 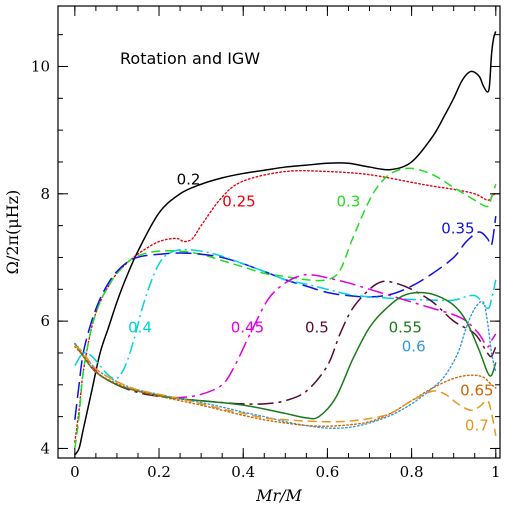 I want to click on chart-title: Rotation and IGW, so click(x=190, y=58).